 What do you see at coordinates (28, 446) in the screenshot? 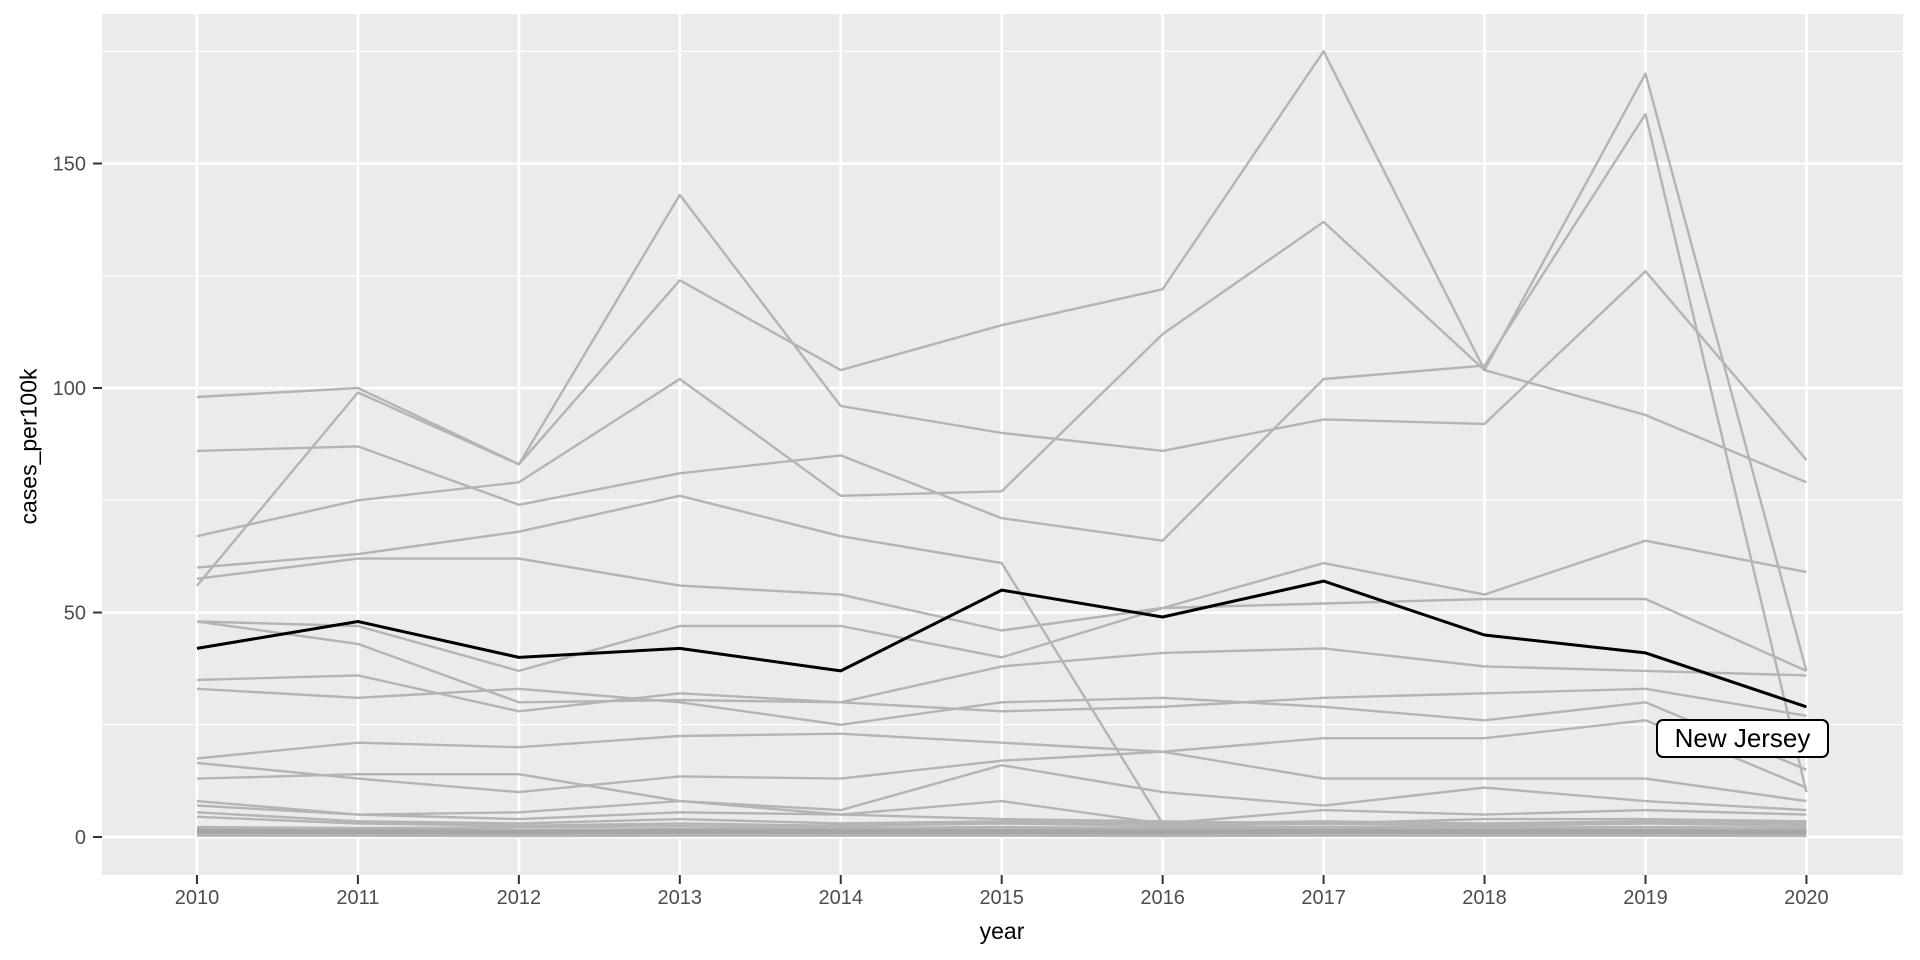
I see `y-axis-title: cases_per100k` at bounding box center [28, 446].